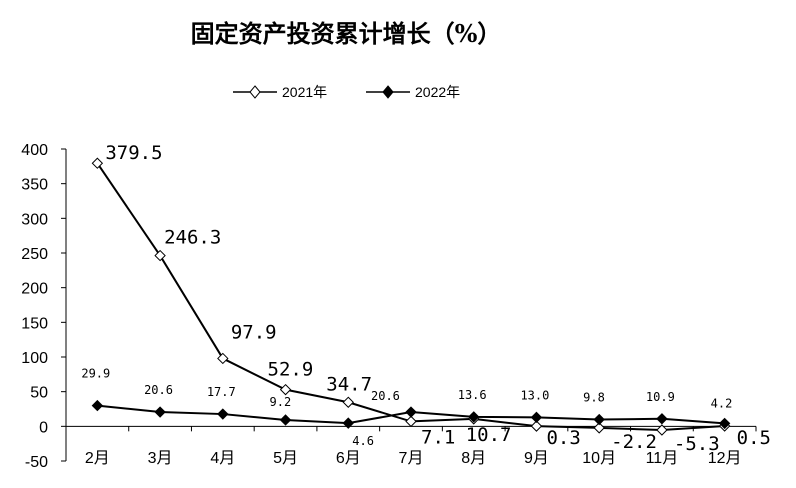 Image resolution: width=796 pixels, height=488 pixels. I want to click on y-tick-label: 200, so click(34, 289).